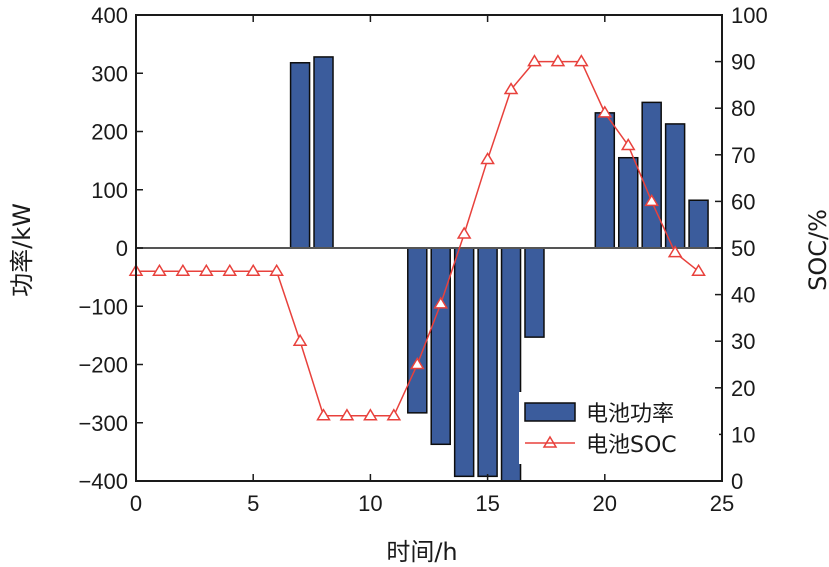 Image resolution: width=829 pixels, height=567 pixels. I want to click on y-tick-right-label: 100, so click(749, 15).